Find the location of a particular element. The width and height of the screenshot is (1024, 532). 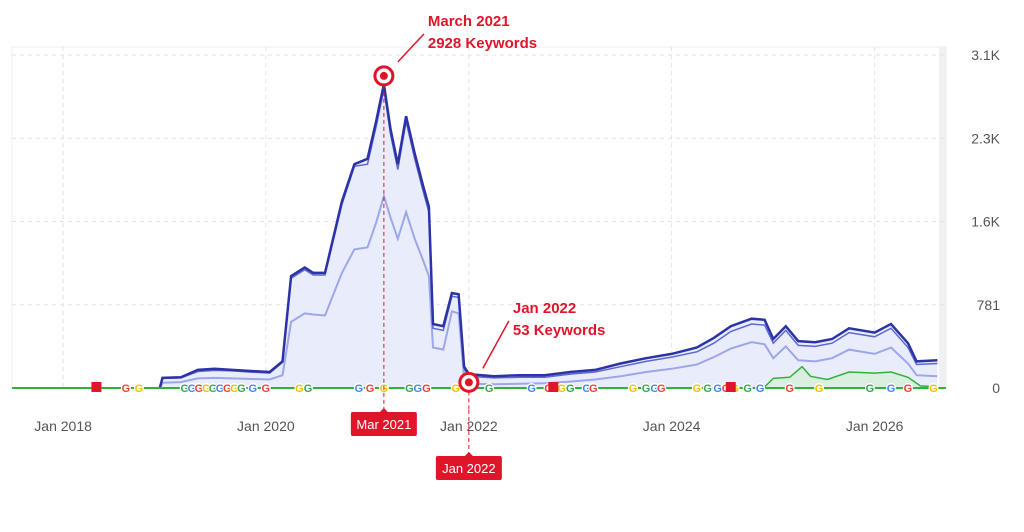

y-tick-label: 2.3K is located at coordinates (985, 138).